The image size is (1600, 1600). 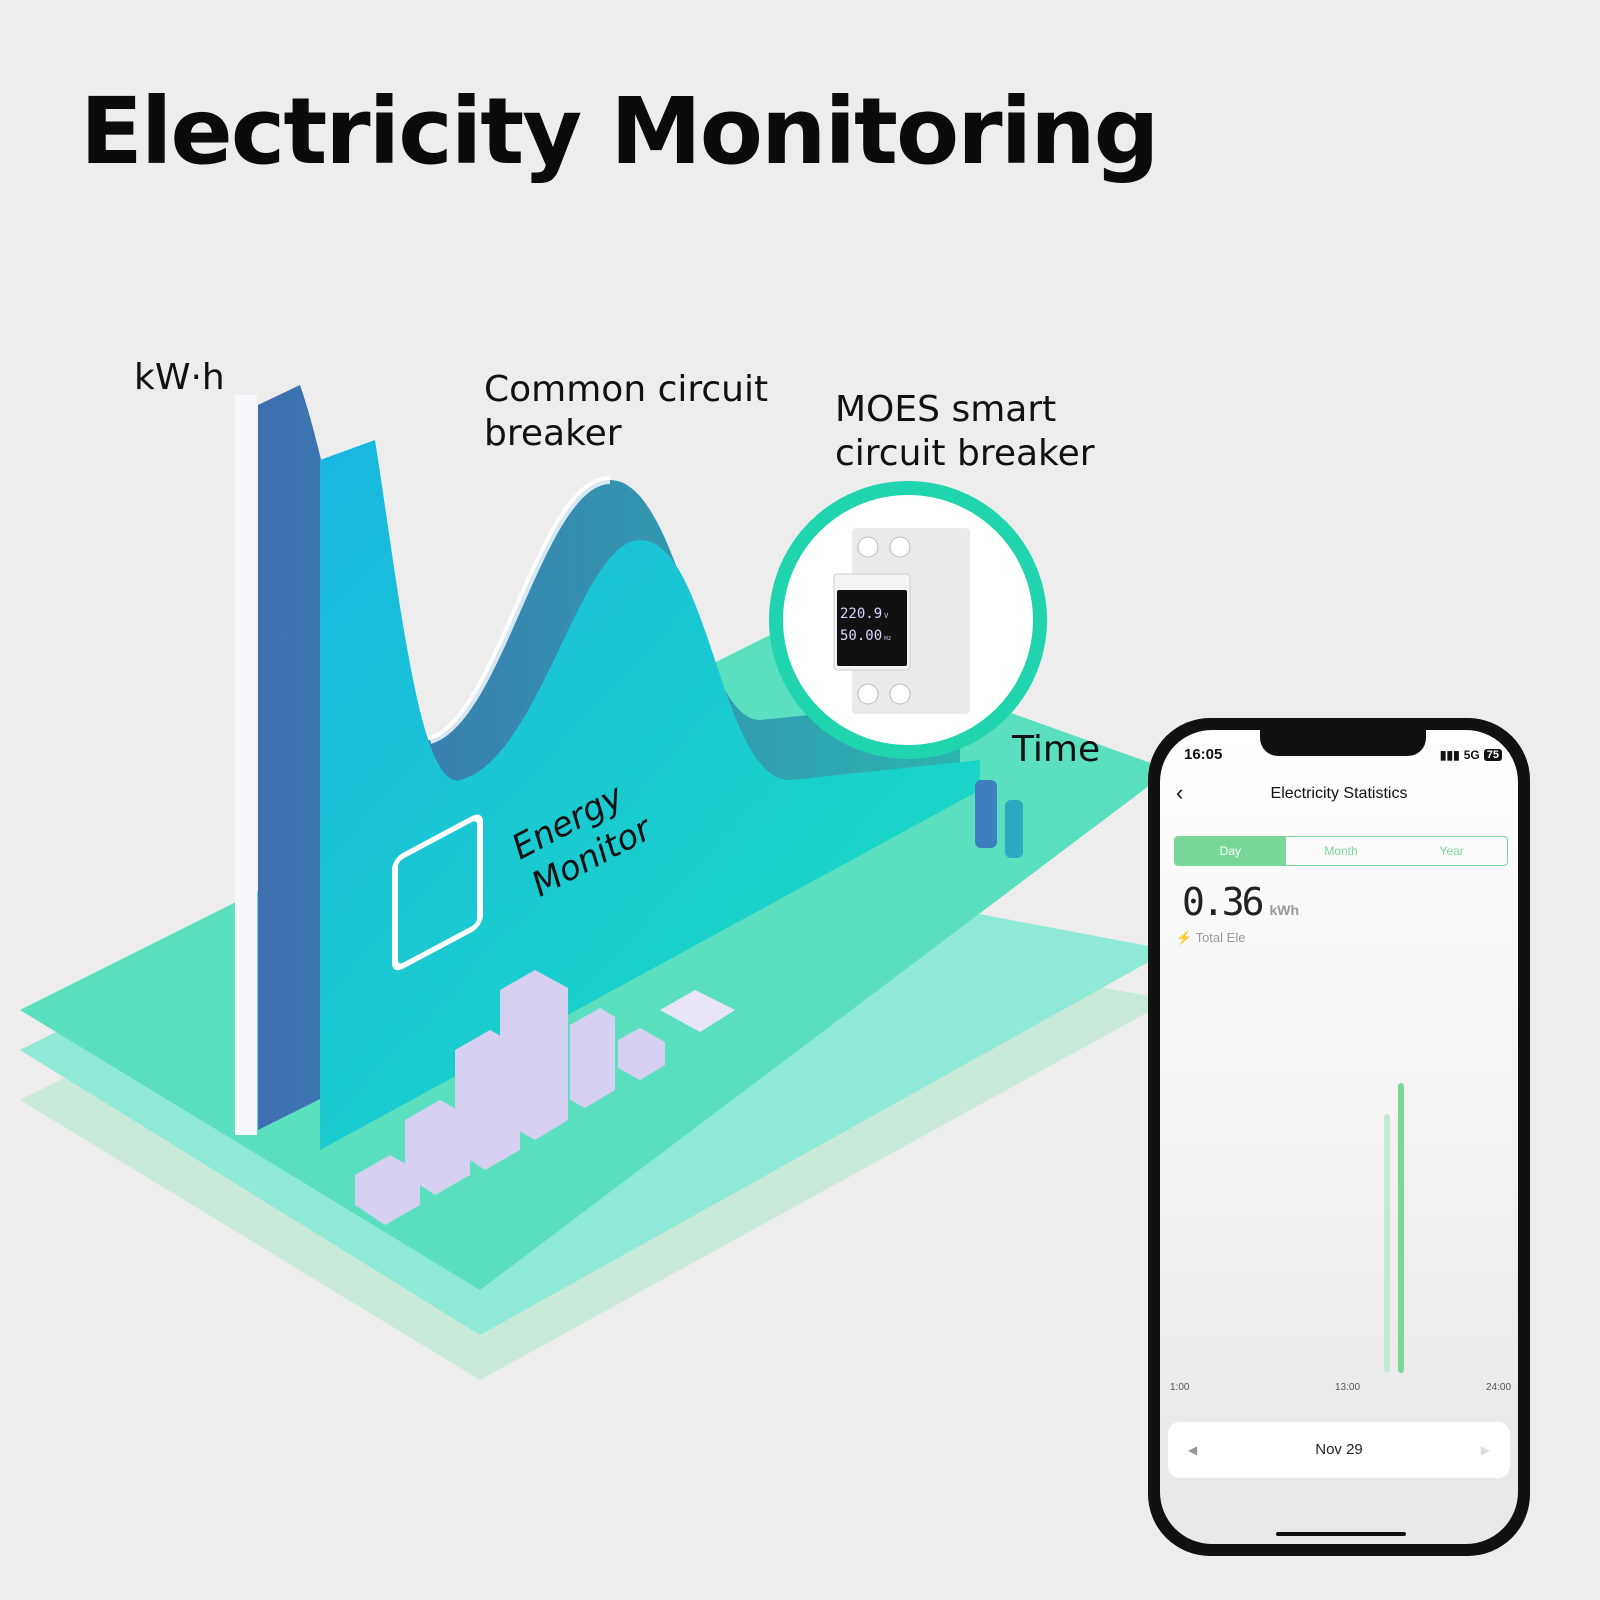 I want to click on x-tick: 24:00, so click(x=1499, y=1387).